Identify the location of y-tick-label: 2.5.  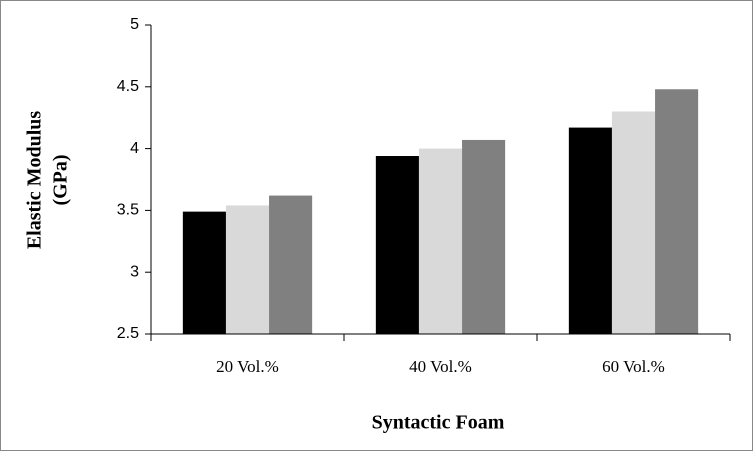
(128, 333).